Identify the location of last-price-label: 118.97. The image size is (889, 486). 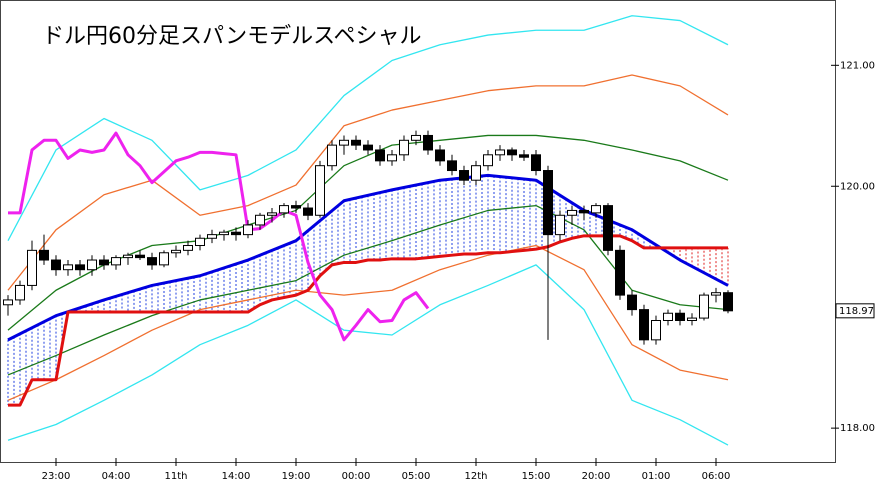
(856, 311).